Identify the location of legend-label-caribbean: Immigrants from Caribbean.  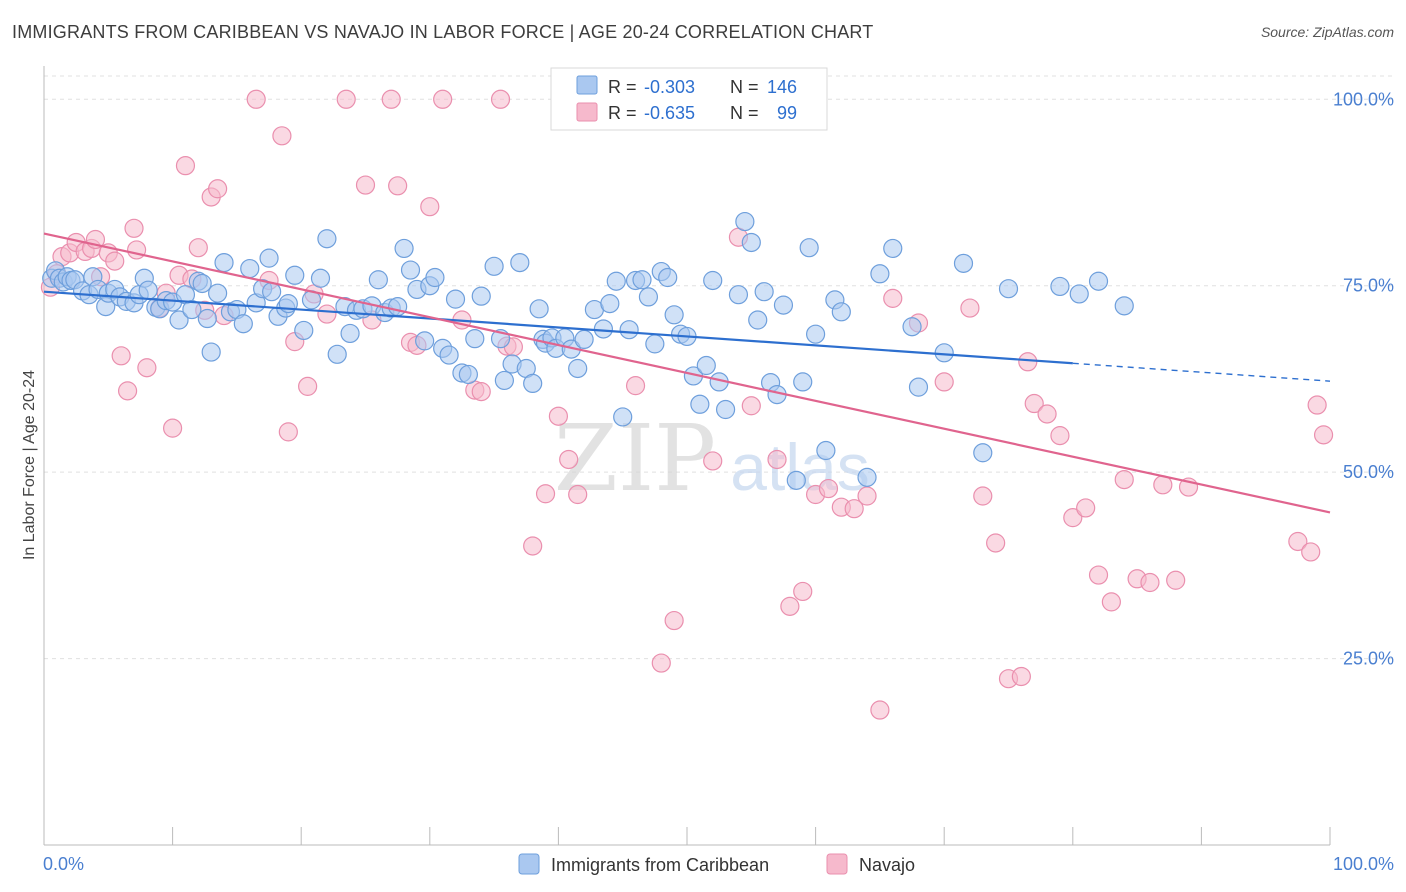
(660, 865).